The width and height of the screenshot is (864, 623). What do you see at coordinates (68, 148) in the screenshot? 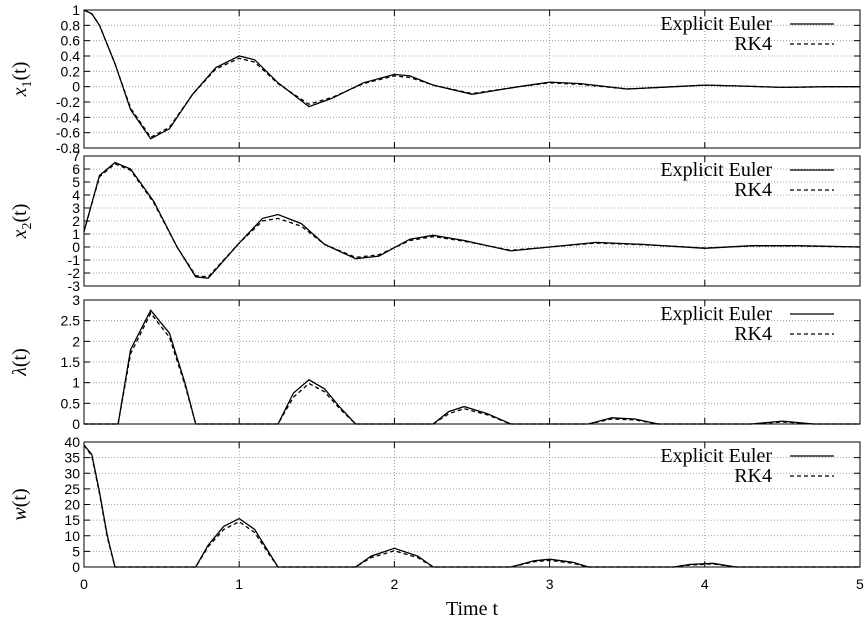
I see `y-tick-label: -0.8` at bounding box center [68, 148].